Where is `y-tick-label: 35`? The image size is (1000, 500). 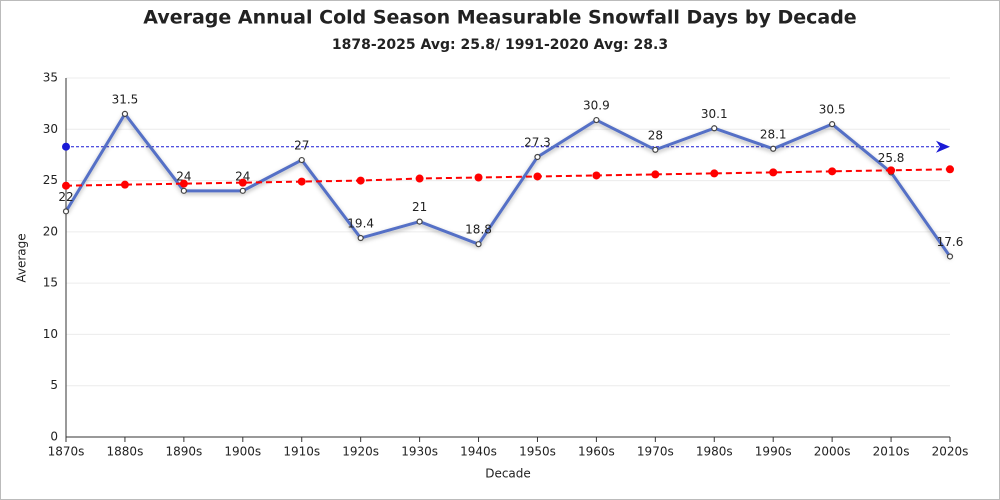
y-tick-label: 35 is located at coordinates (50, 78).